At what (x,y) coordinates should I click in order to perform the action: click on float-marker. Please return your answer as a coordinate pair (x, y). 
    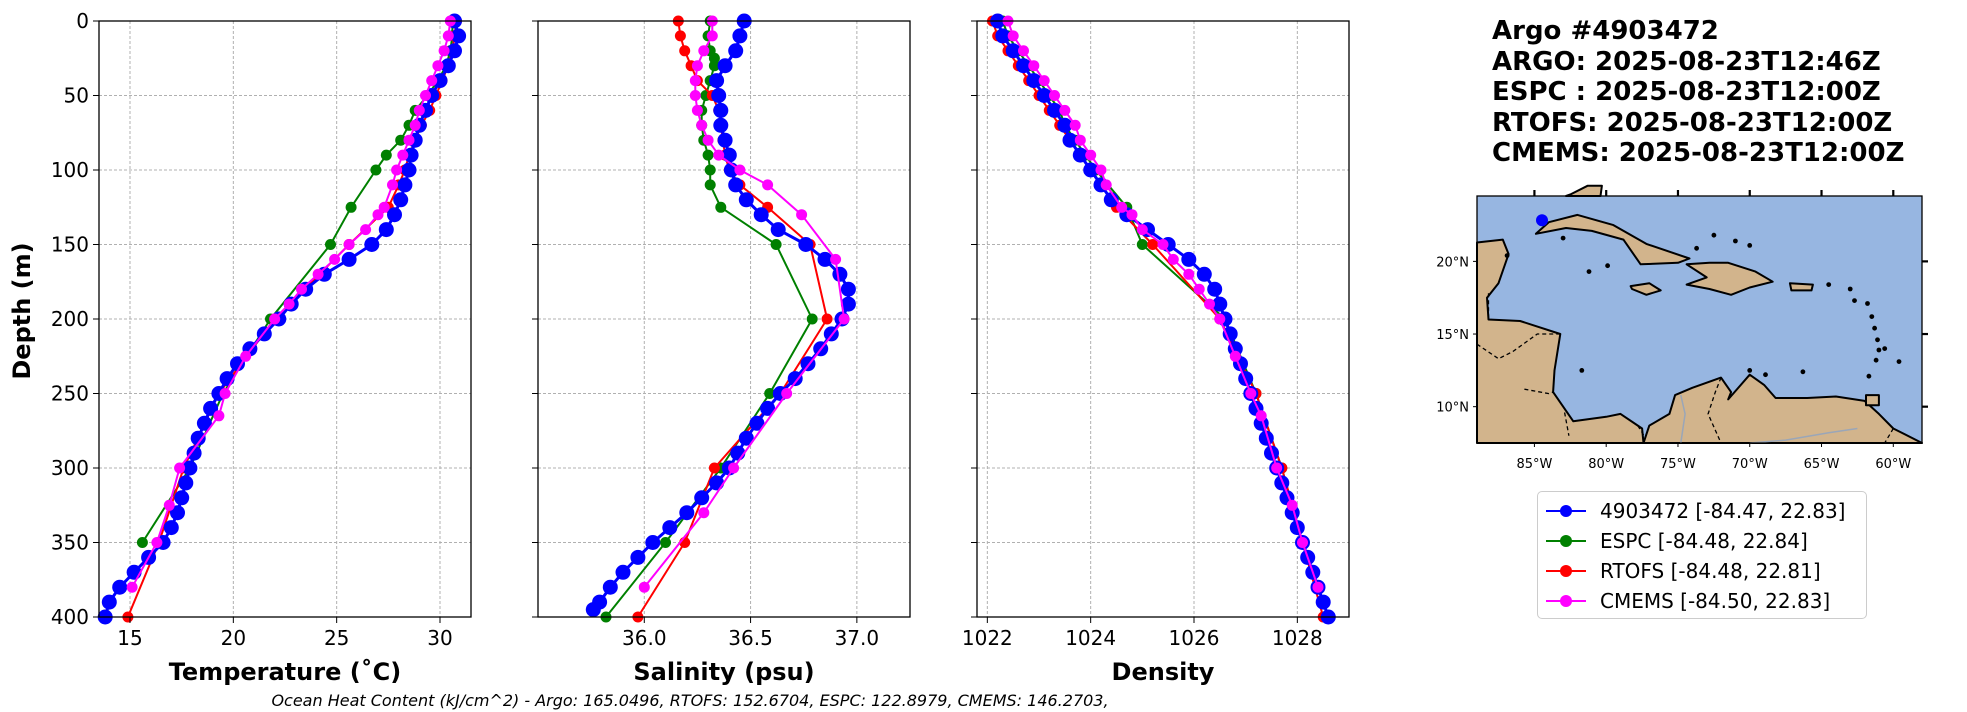
    Looking at the image, I should click on (1542, 220).